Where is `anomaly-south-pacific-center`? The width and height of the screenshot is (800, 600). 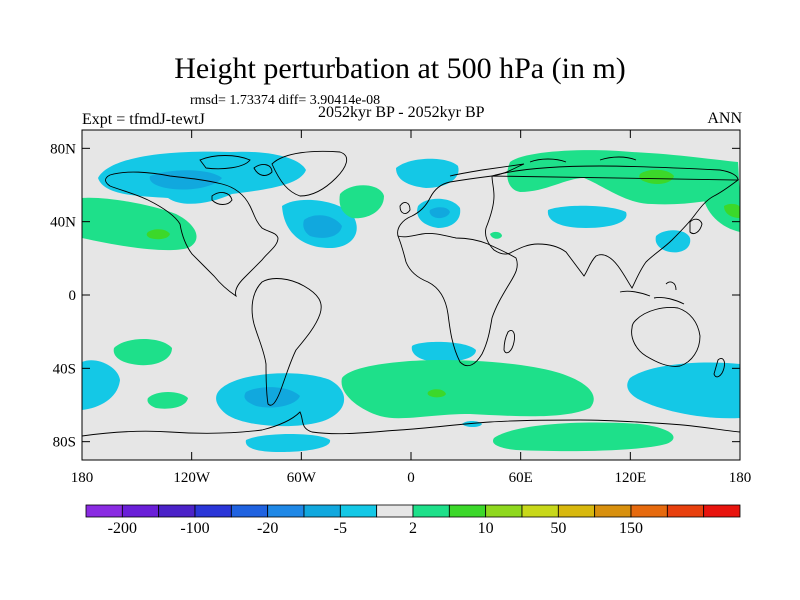
anomaly-south-pacific-center is located at coordinates (142, 352).